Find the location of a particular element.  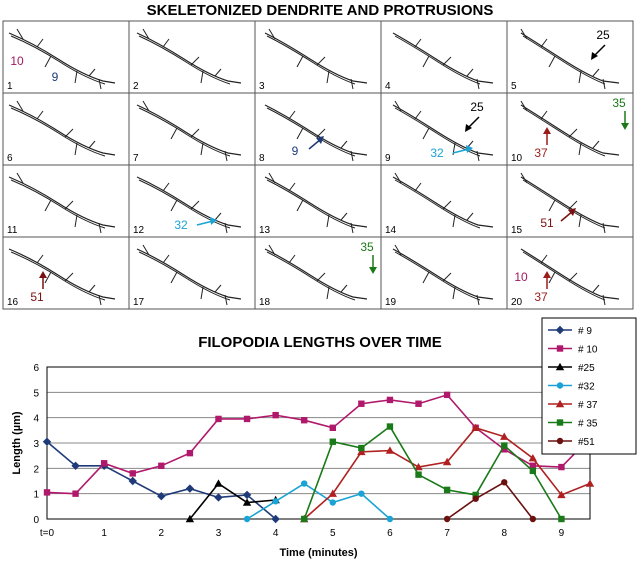

y-axis-label: Length (µm) is located at coordinates (17, 442).